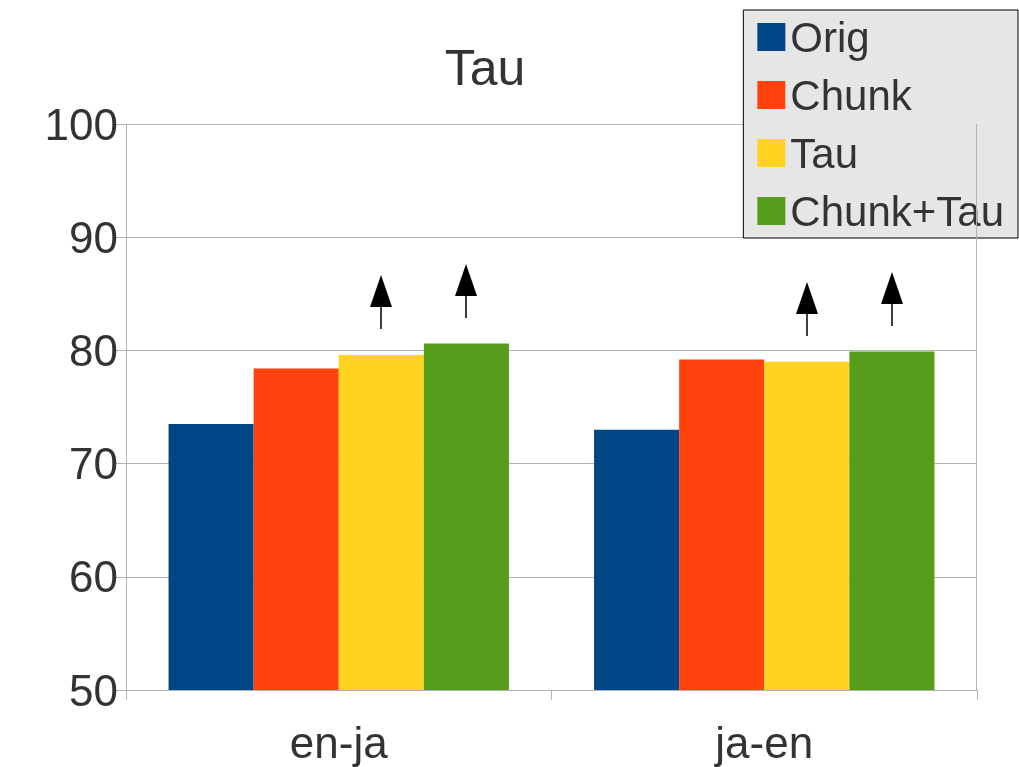 This screenshot has width=1019, height=767. I want to click on legend-label: Tau, so click(824, 153).